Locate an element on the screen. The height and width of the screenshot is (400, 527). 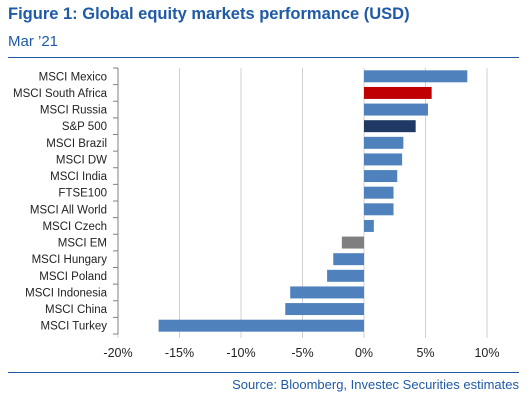
category-label: FTSE100 is located at coordinates (82, 194).